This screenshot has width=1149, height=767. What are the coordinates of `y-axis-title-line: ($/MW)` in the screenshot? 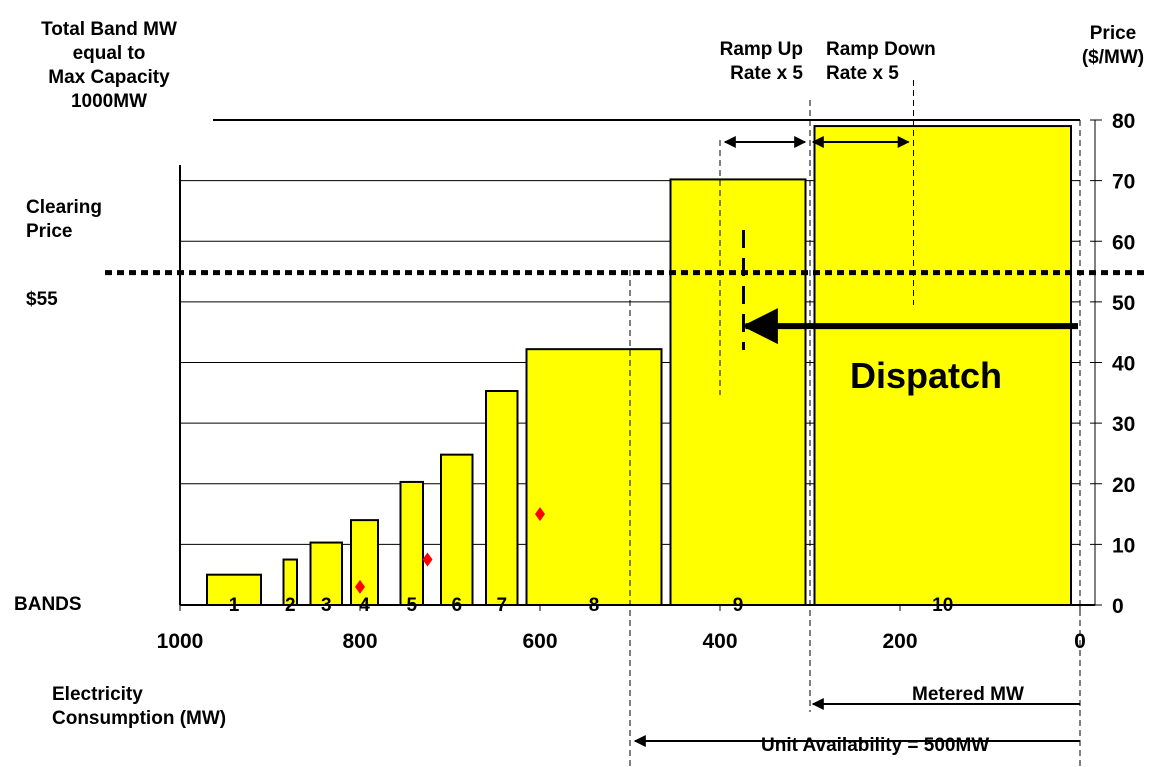 It's located at (1113, 57).